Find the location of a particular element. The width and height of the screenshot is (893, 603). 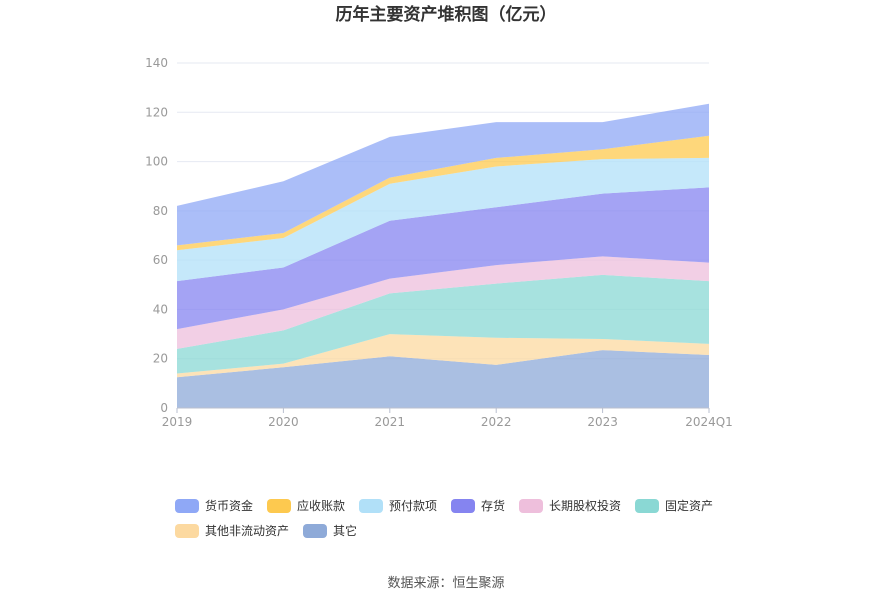

y-tick-label: 140 is located at coordinates (156, 63).